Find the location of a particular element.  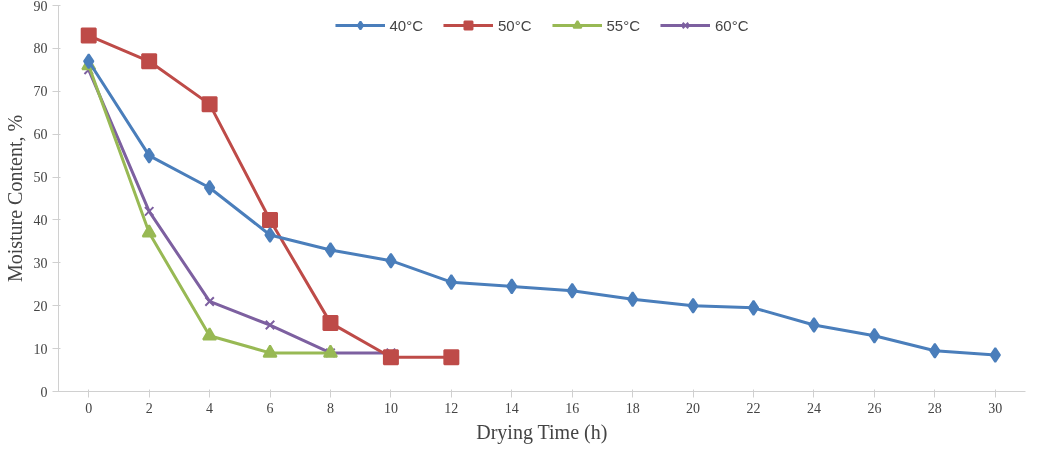

legend-label: 55°C is located at coordinates (623, 25).